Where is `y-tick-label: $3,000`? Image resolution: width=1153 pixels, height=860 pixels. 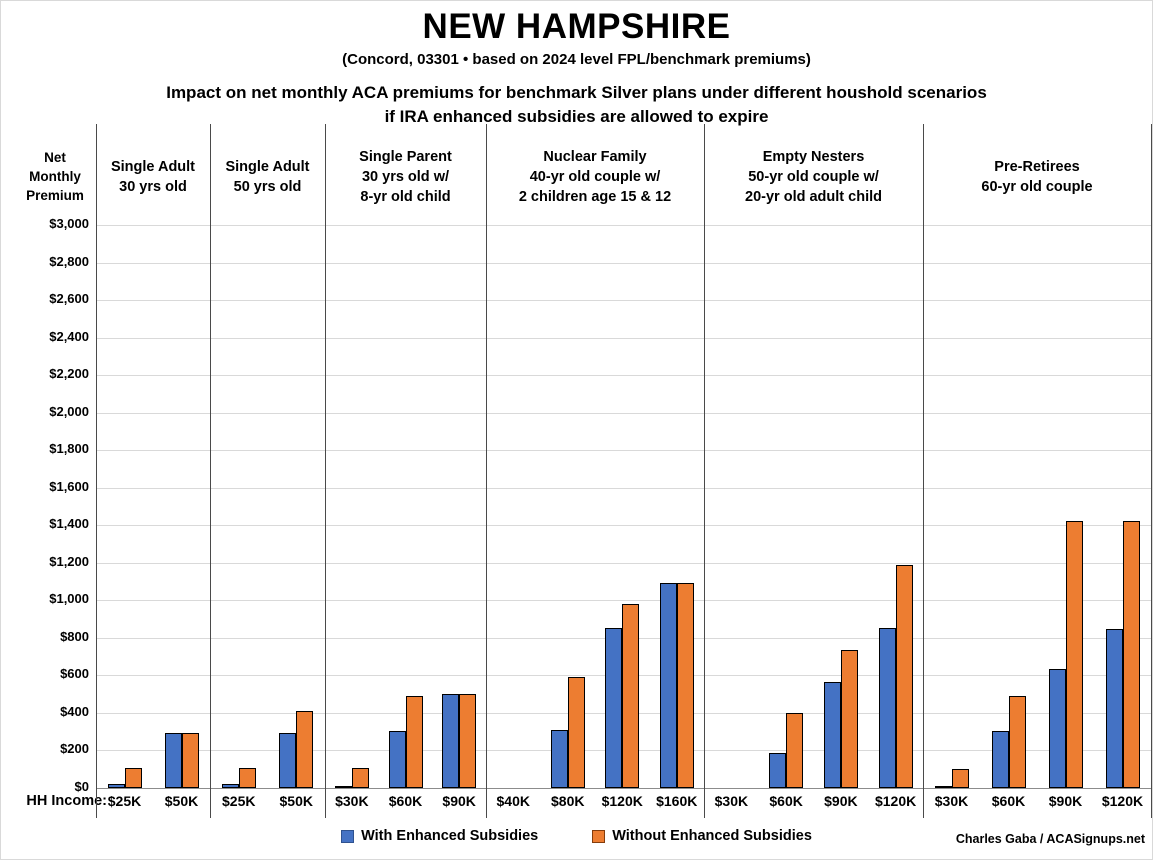
y-tick-label: $3,000 is located at coordinates (69, 223).